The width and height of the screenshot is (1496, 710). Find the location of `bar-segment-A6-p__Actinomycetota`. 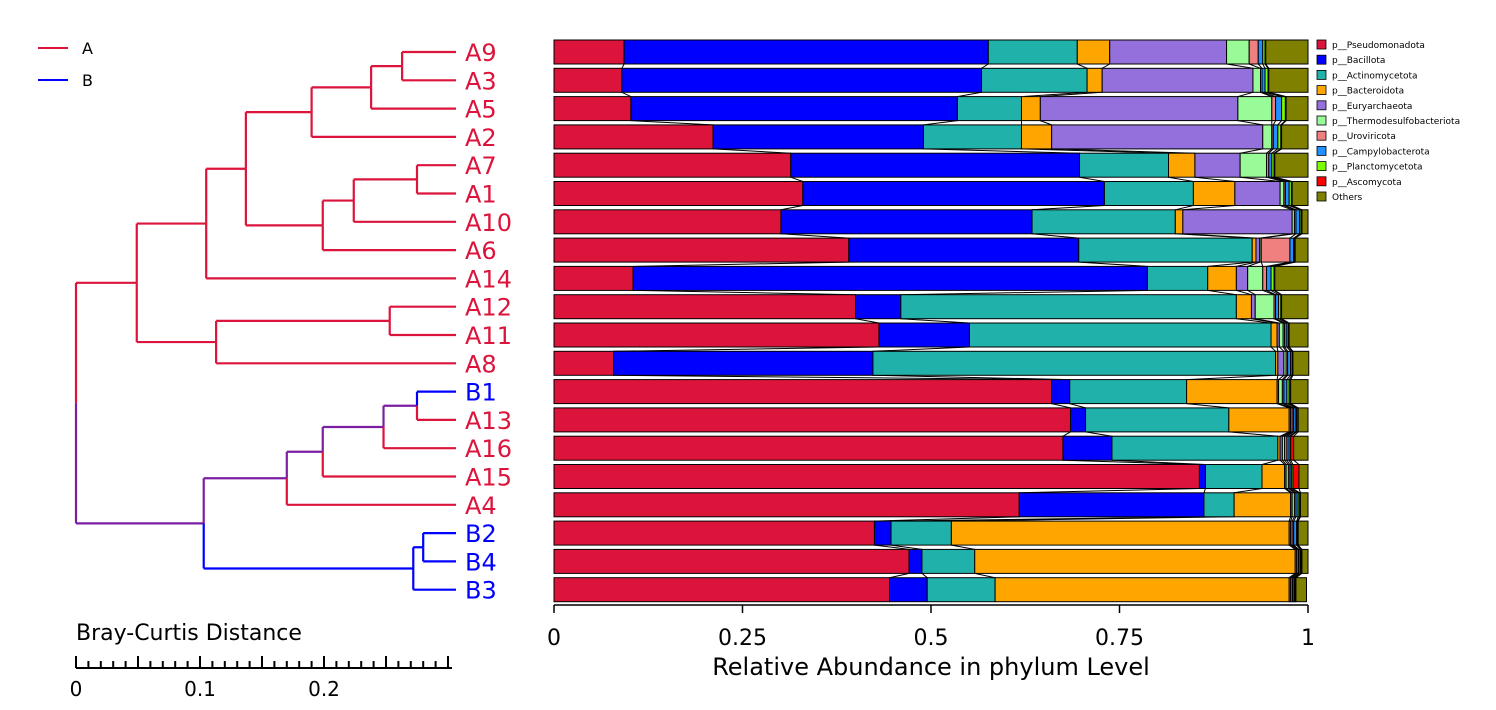

bar-segment-A6-p__Actinomycetota is located at coordinates (1165, 250).